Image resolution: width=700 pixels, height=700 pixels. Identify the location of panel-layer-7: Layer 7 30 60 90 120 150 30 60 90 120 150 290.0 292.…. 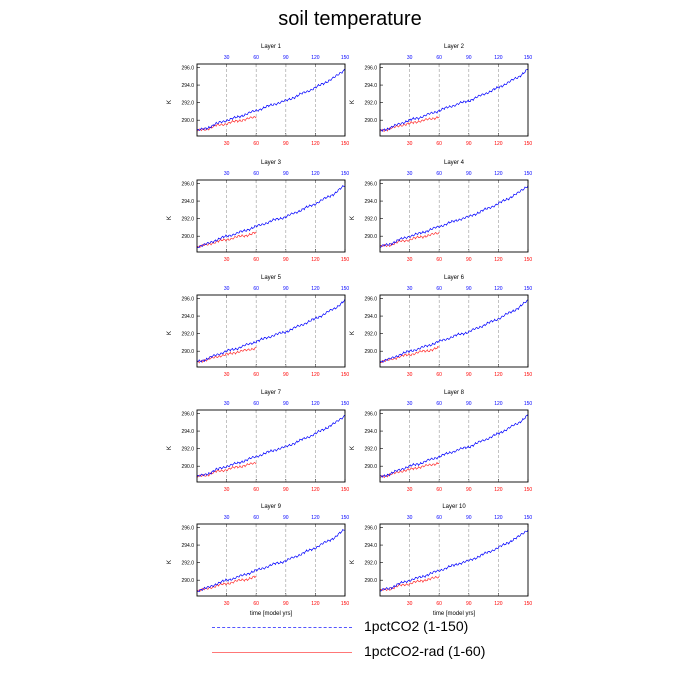
(258, 441).